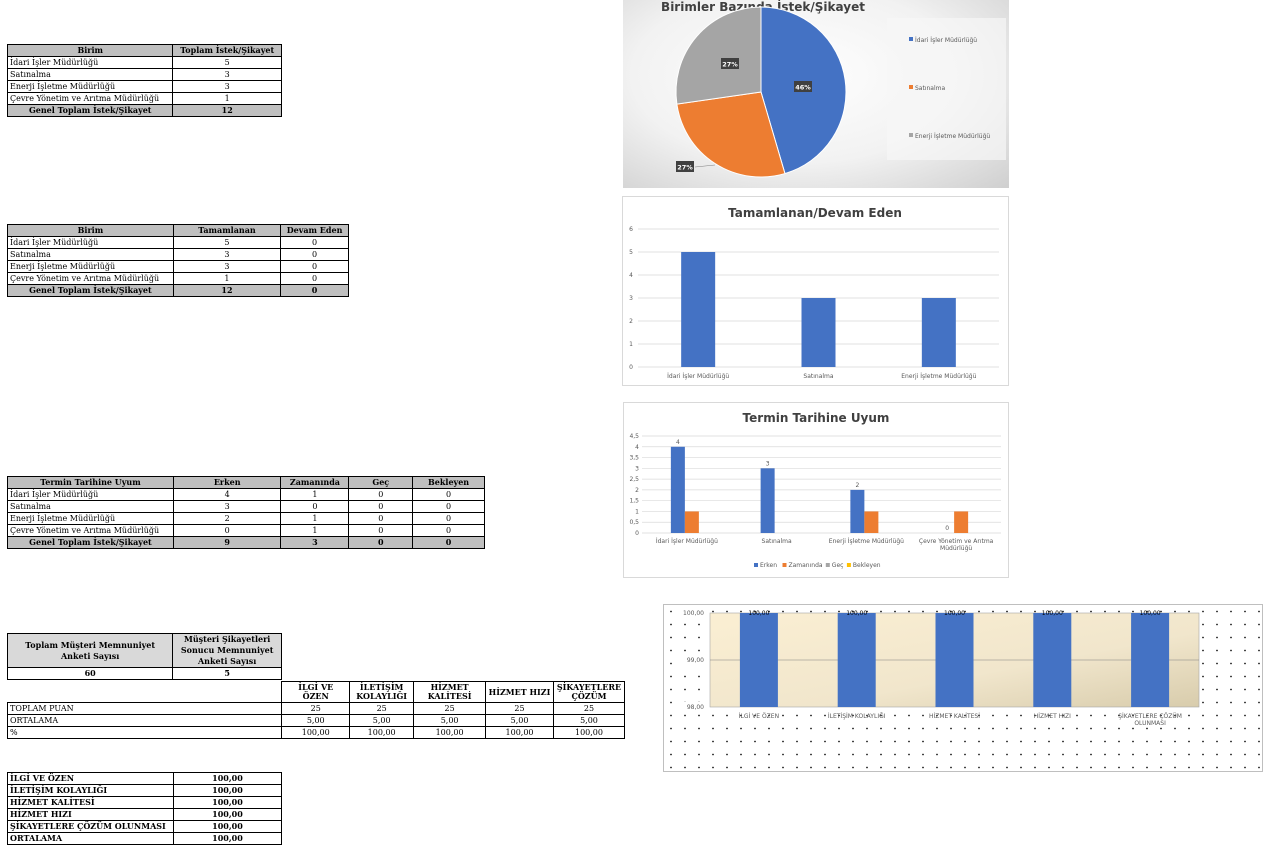 Image resolution: width=1264 pixels, height=856 pixels. What do you see at coordinates (90, 802) in the screenshot?
I see `cell: HİZMET KALİTESİ` at bounding box center [90, 802].